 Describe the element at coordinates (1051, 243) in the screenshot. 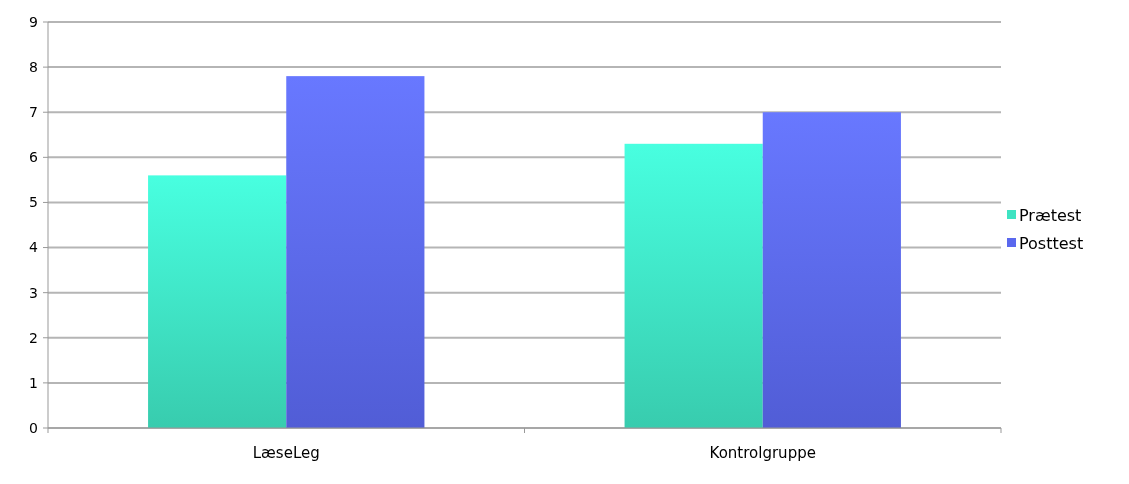

I see `legend-label: Posttest` at that location.